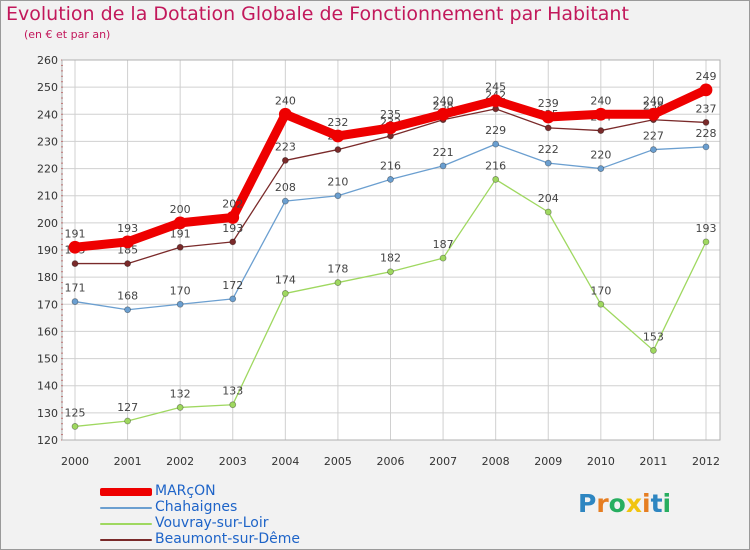  What do you see at coordinates (443, 461) in the screenshot?
I see `x-tick-label: 2007` at bounding box center [443, 461].